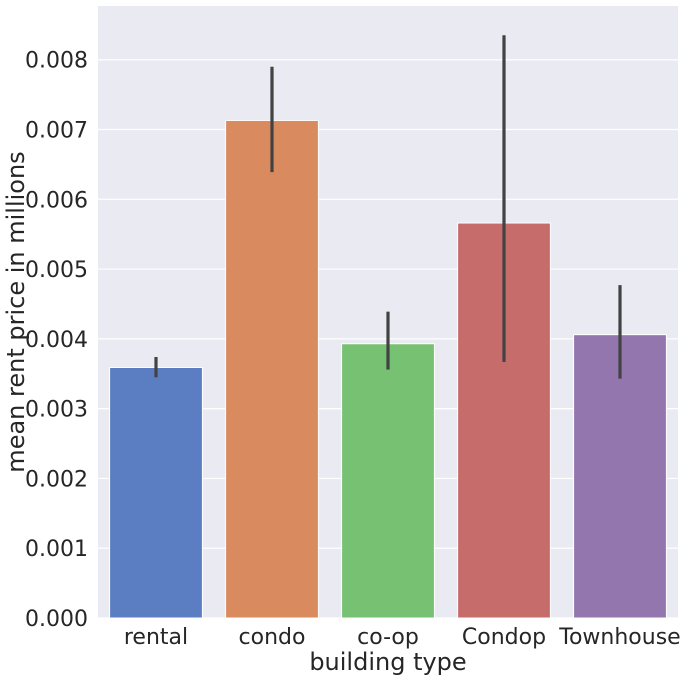 The width and height of the screenshot is (682, 686). What do you see at coordinates (272, 637) in the screenshot?
I see `x-tick-label: condo` at bounding box center [272, 637].